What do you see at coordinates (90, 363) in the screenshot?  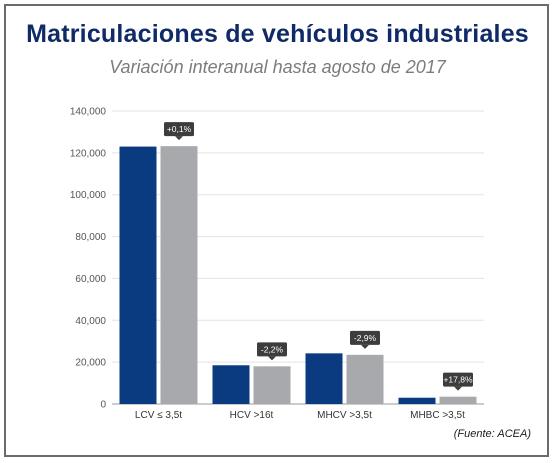 I see `y-tick-label: 20,000` at bounding box center [90, 363].